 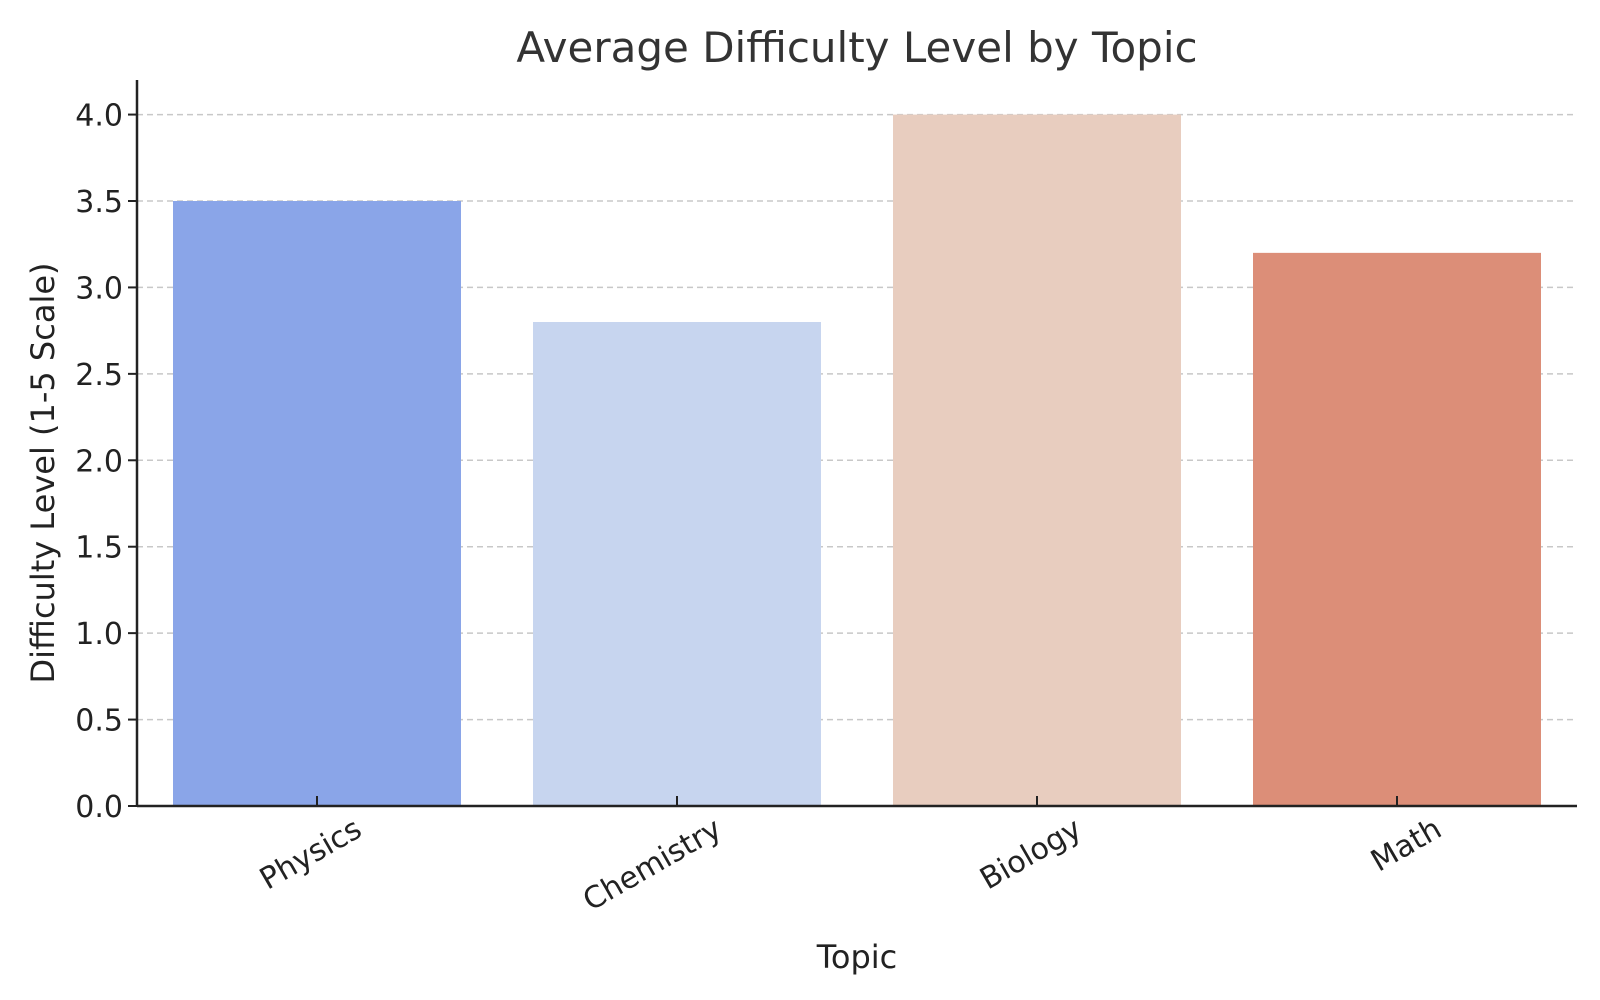 What do you see at coordinates (99, 548) in the screenshot?
I see `y-tick-label: 1.5` at bounding box center [99, 548].